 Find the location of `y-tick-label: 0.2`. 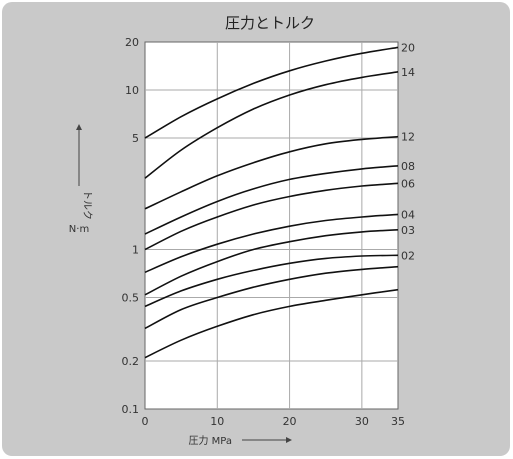

y-tick-label: 0.2 is located at coordinates (131, 361).